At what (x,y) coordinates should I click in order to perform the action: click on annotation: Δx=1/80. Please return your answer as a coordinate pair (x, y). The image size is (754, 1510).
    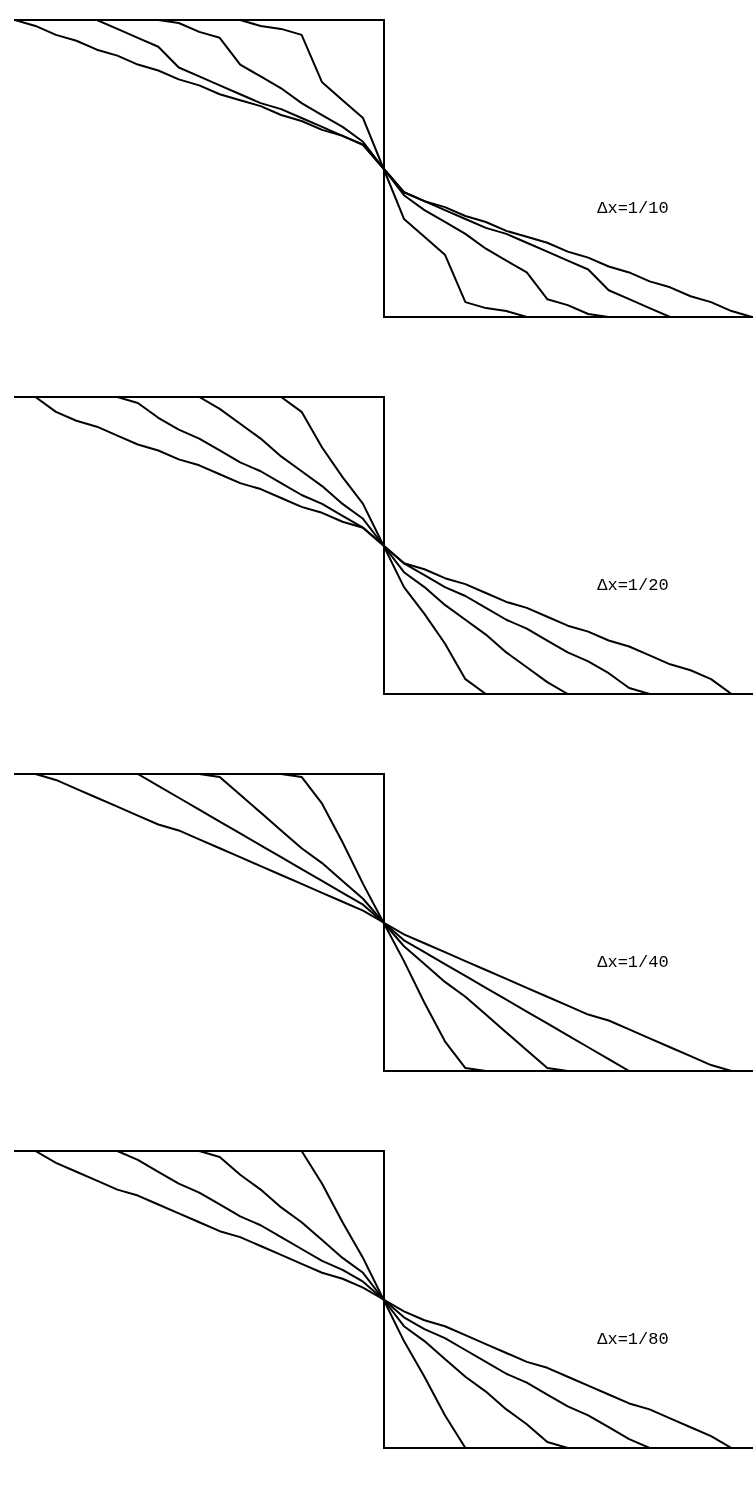
    Looking at the image, I should click on (633, 1339).